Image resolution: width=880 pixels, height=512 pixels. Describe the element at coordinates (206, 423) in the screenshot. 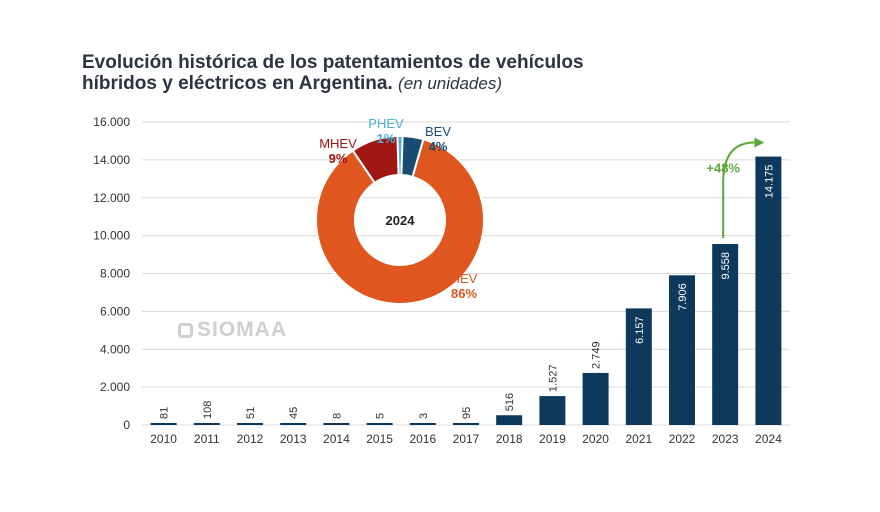

I see `bar-2011` at that location.